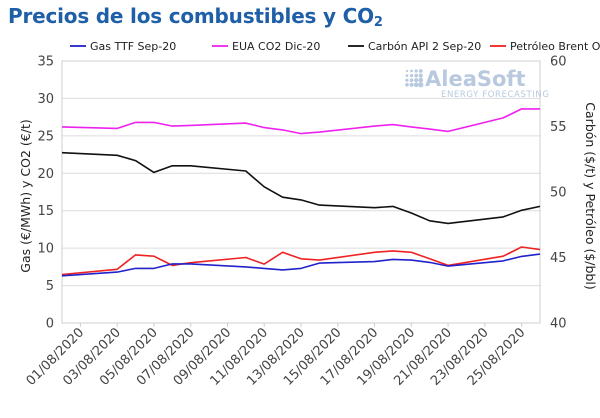 The image size is (600, 418). What do you see at coordinates (50, 286) in the screenshot?
I see `y-left-tick-label: 5` at bounding box center [50, 286].